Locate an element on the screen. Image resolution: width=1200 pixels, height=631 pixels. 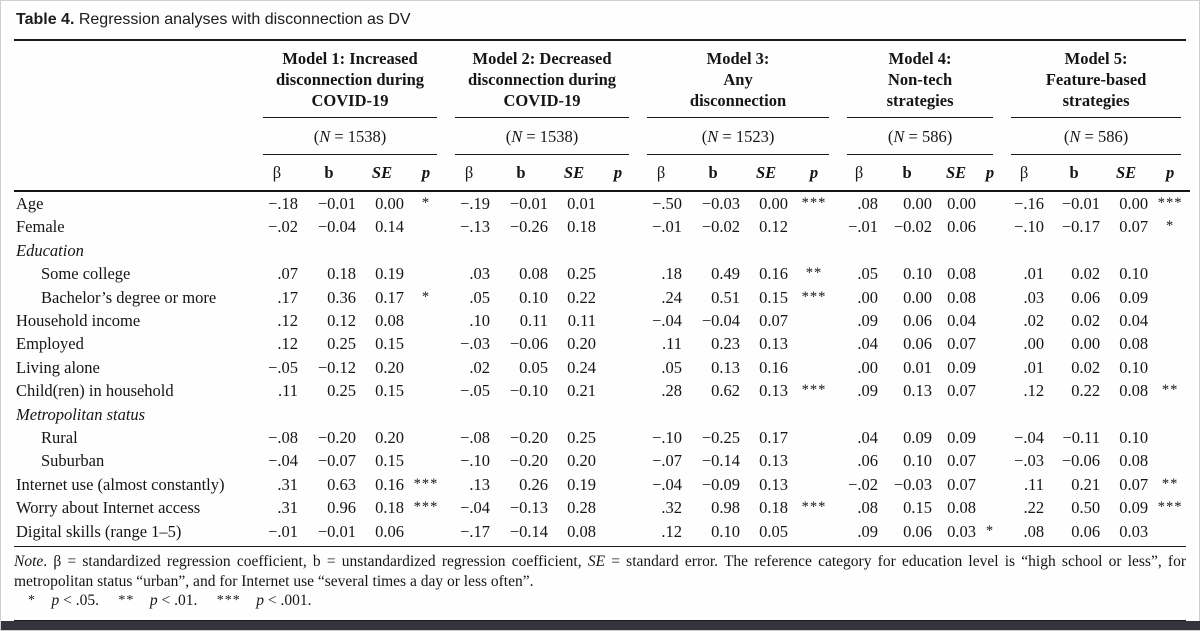
model-3-title: Model 3: Any disconnection is located at coordinates (738, 79).